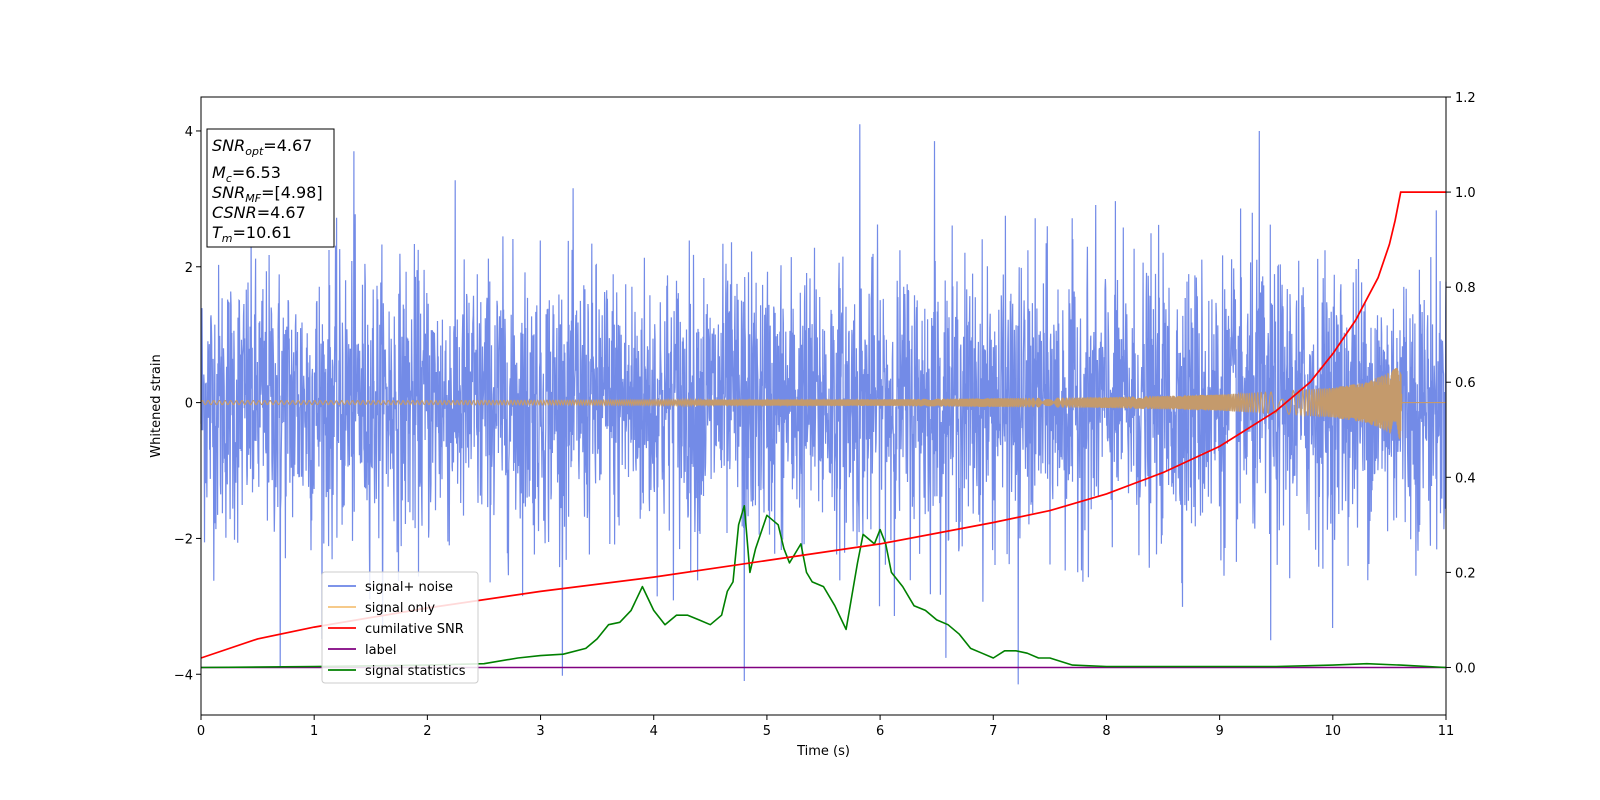  I want to click on y-right-tick-label: 0.2, so click(1465, 573).